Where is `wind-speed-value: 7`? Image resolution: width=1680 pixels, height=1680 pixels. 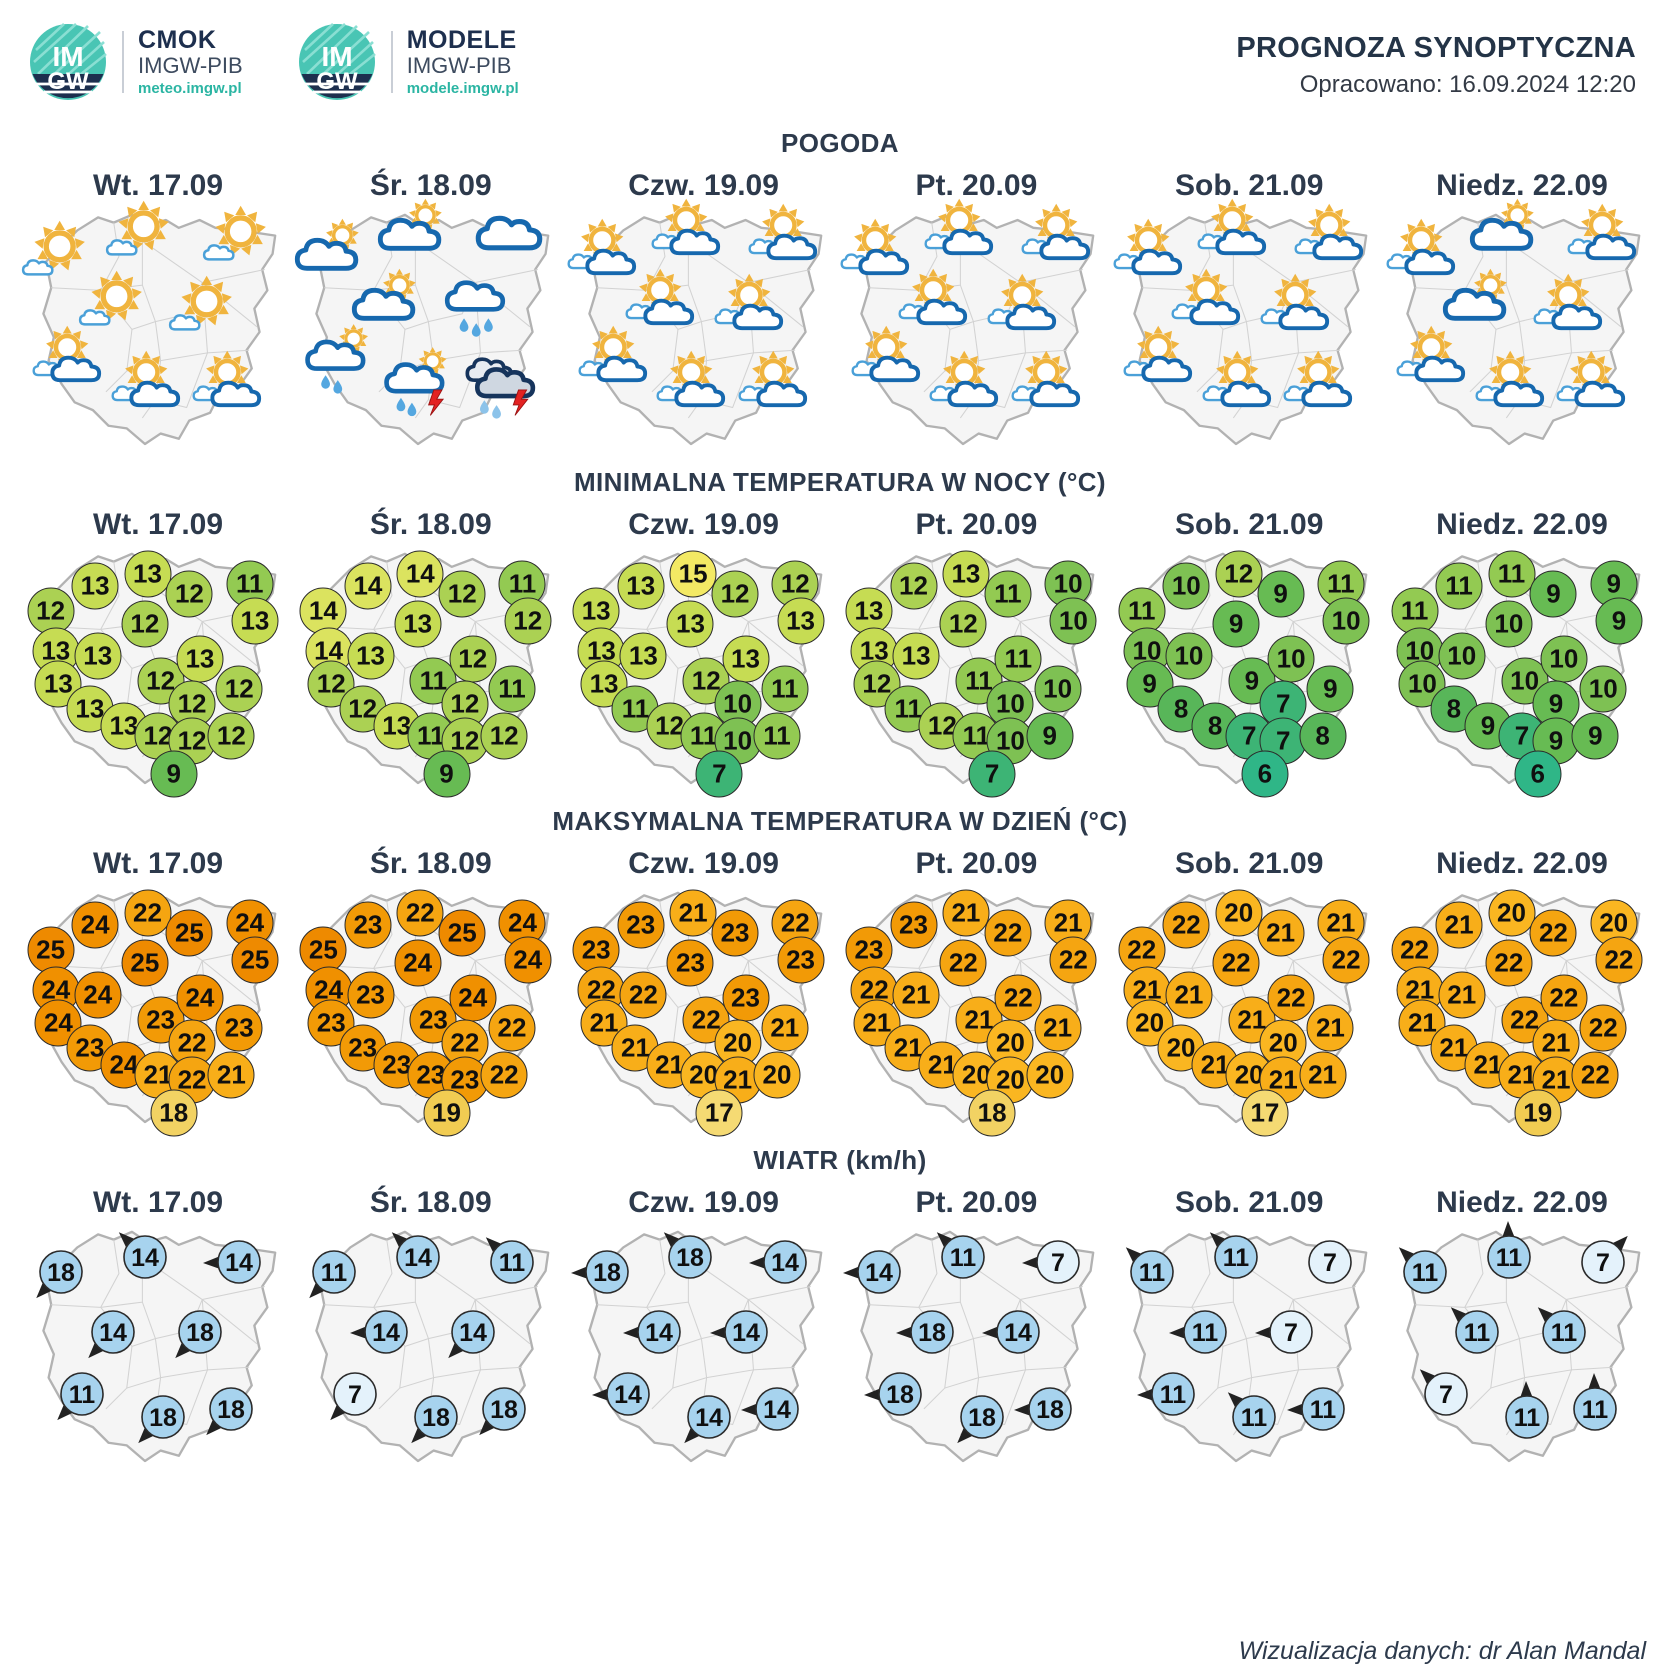 wind-speed-value: 7 is located at coordinates (1603, 1262).